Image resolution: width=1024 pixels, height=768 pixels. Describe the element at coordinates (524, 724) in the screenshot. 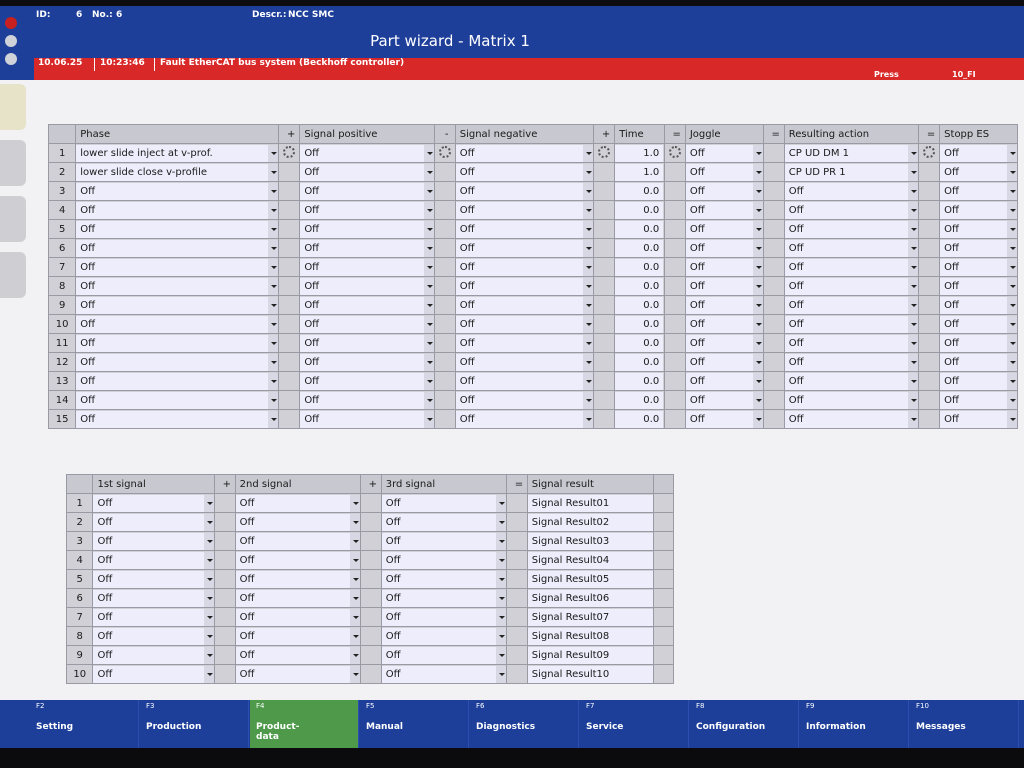

I see `fkey-f6: F6 Diagnostics` at that location.